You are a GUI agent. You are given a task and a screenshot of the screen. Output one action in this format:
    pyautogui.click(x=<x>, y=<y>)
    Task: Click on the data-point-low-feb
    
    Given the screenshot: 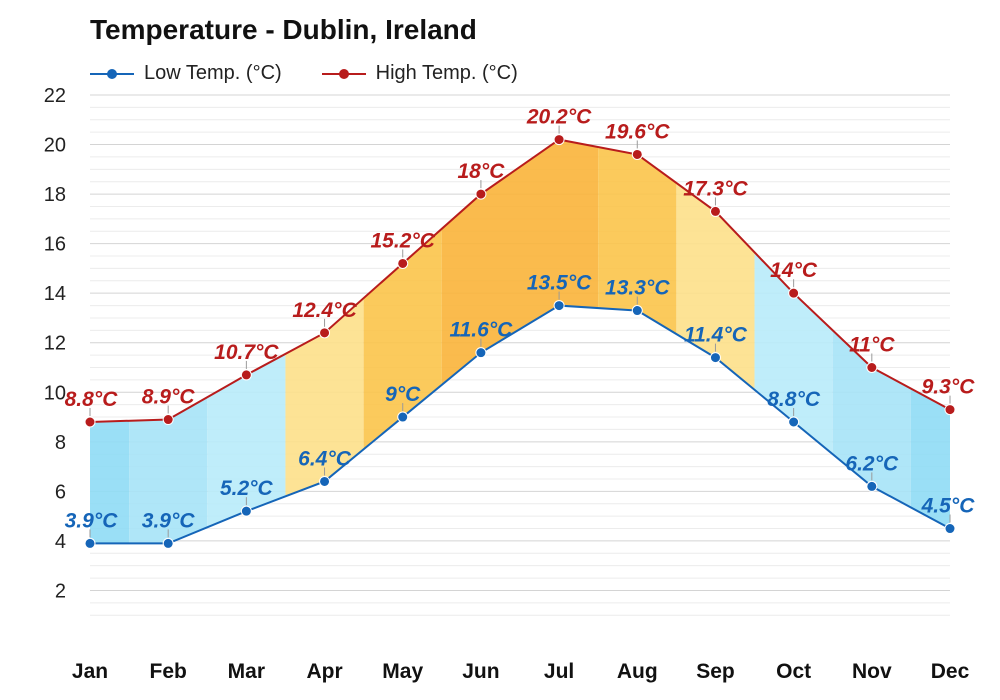 What is the action you would take?
    pyautogui.click(x=168, y=543)
    